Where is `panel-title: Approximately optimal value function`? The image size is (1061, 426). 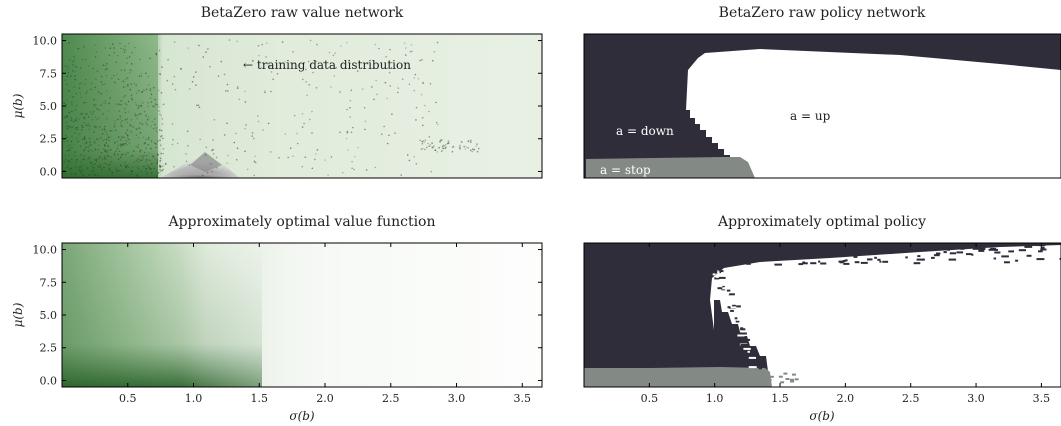 panel-title: Approximately optimal value function is located at coordinates (301, 222).